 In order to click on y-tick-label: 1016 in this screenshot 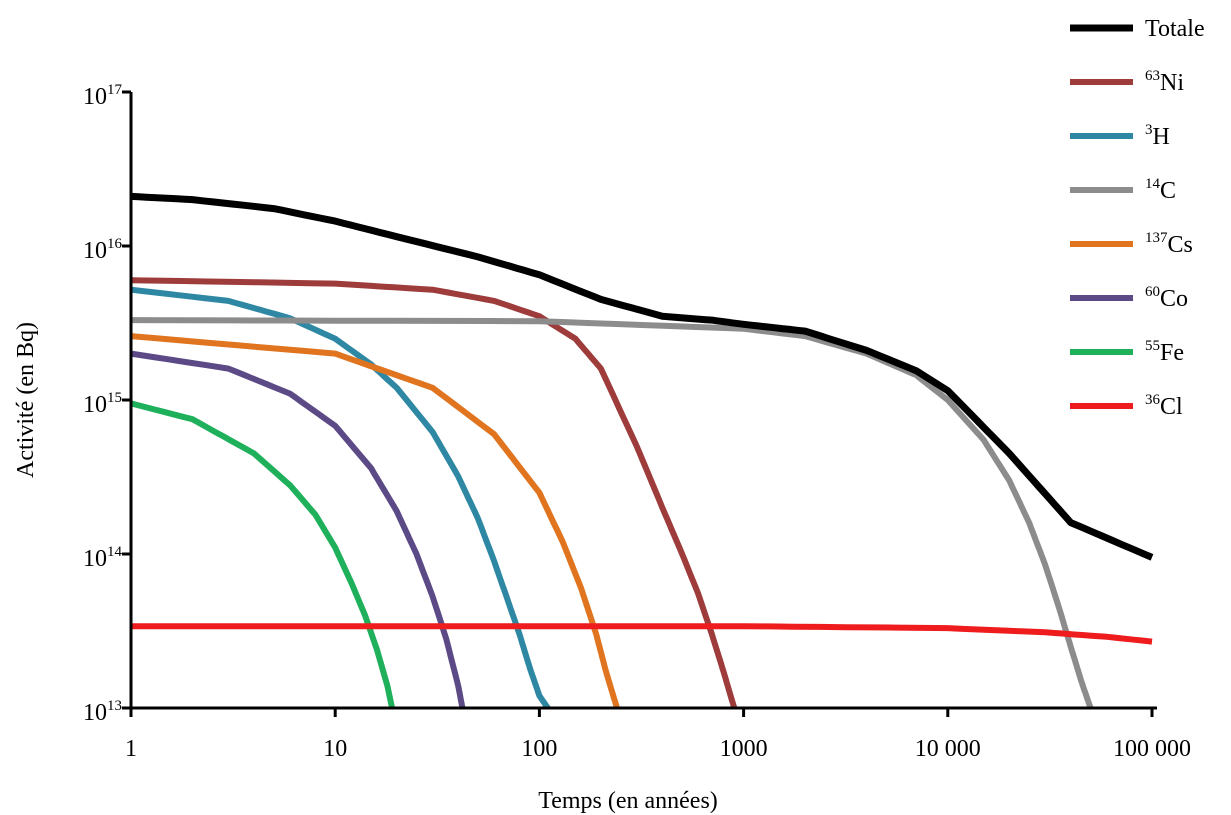, I will do `click(103, 250)`.